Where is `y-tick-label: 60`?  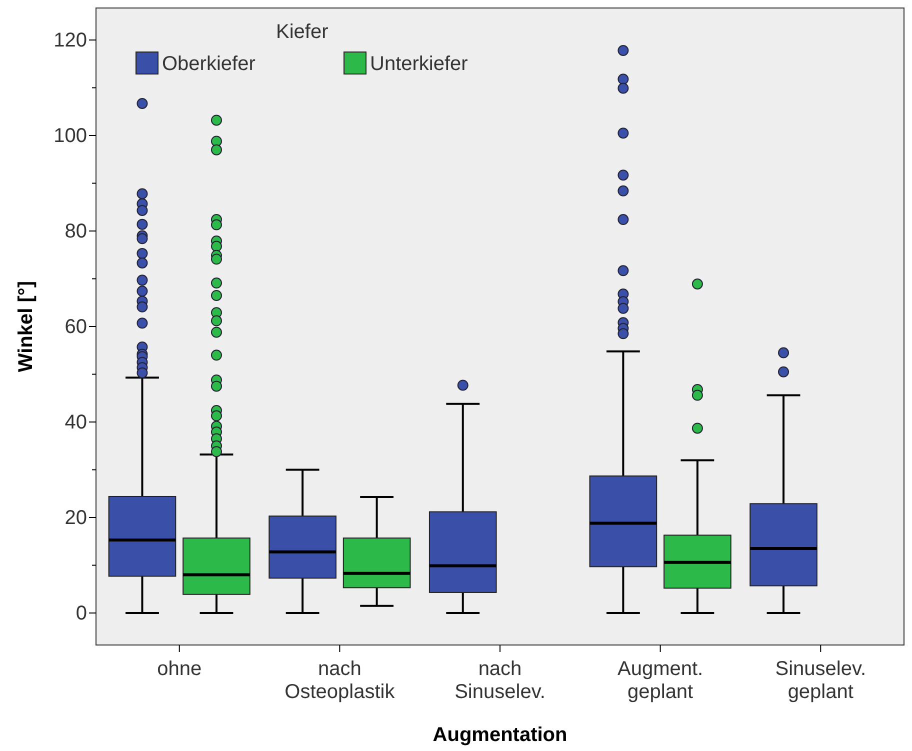
y-tick-label: 60 is located at coordinates (75, 327).